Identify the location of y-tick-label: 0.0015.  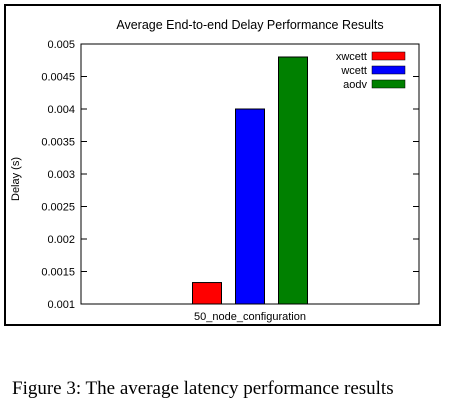
(58, 273).